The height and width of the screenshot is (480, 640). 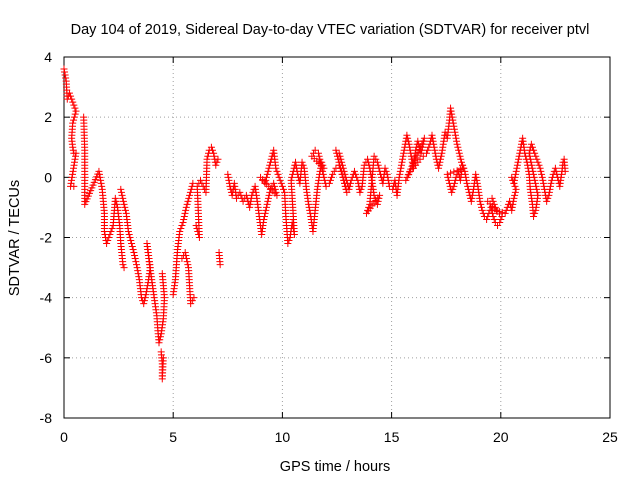 I want to click on x-tick-label: 20, so click(x=501, y=437).